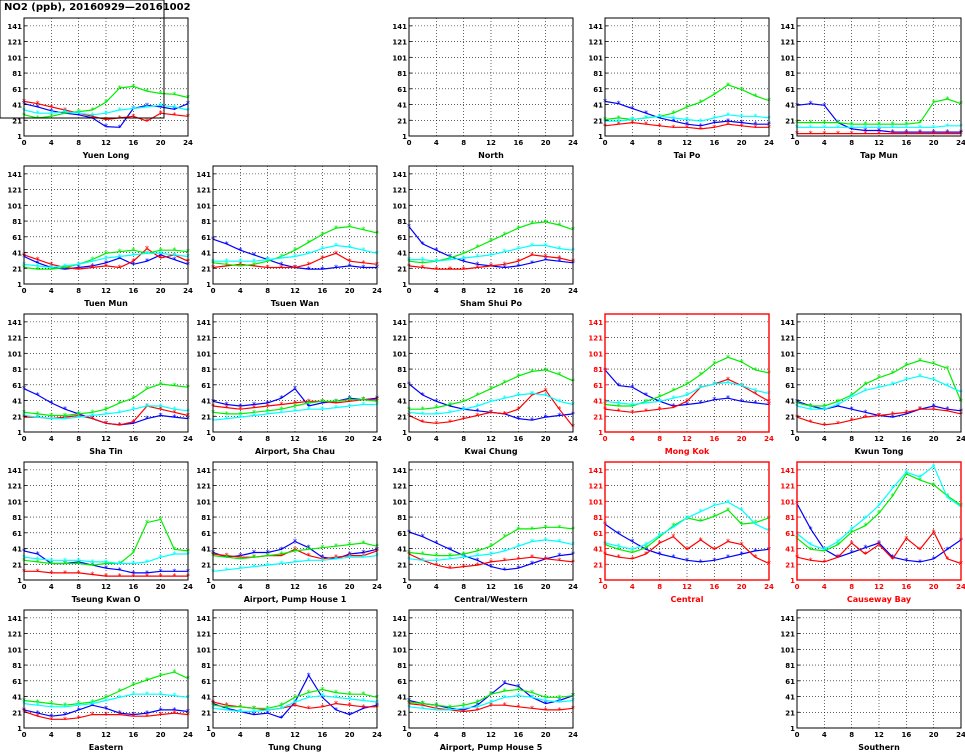 This screenshot has width=965, height=755. I want to click on y-tick-label: 81, so click(17, 518).